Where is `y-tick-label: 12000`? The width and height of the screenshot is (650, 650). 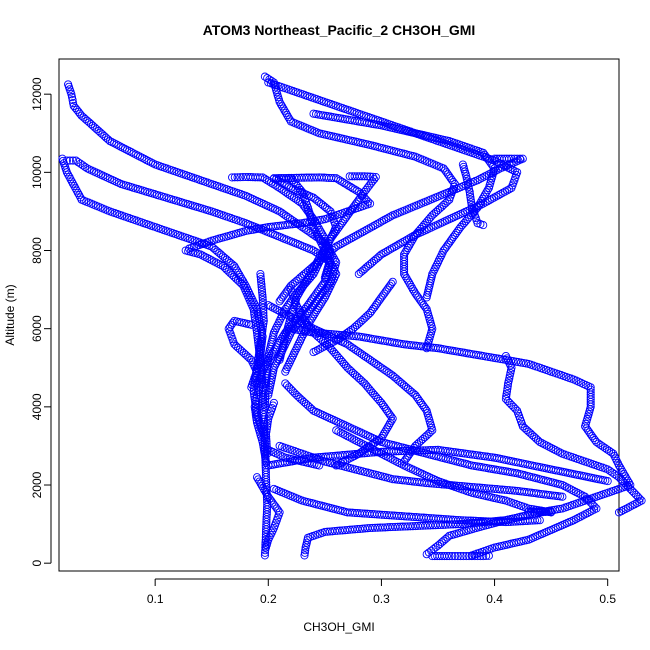 y-tick-label: 12000 is located at coordinates (37, 94).